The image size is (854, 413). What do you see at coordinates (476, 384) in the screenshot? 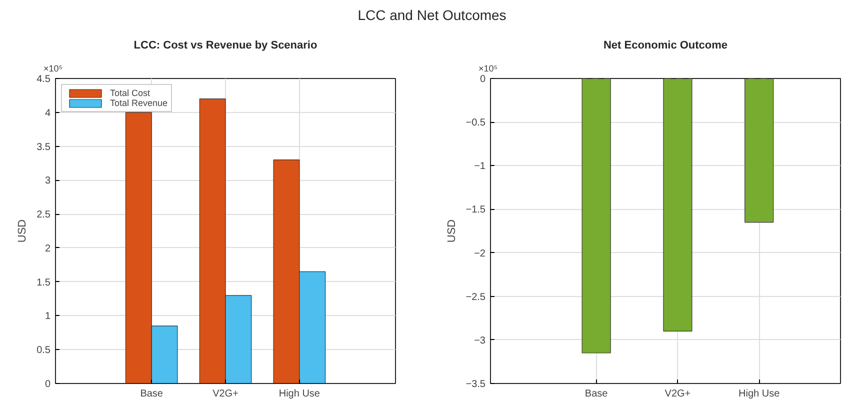
I see `y-tick-label: −3.5` at bounding box center [476, 384].